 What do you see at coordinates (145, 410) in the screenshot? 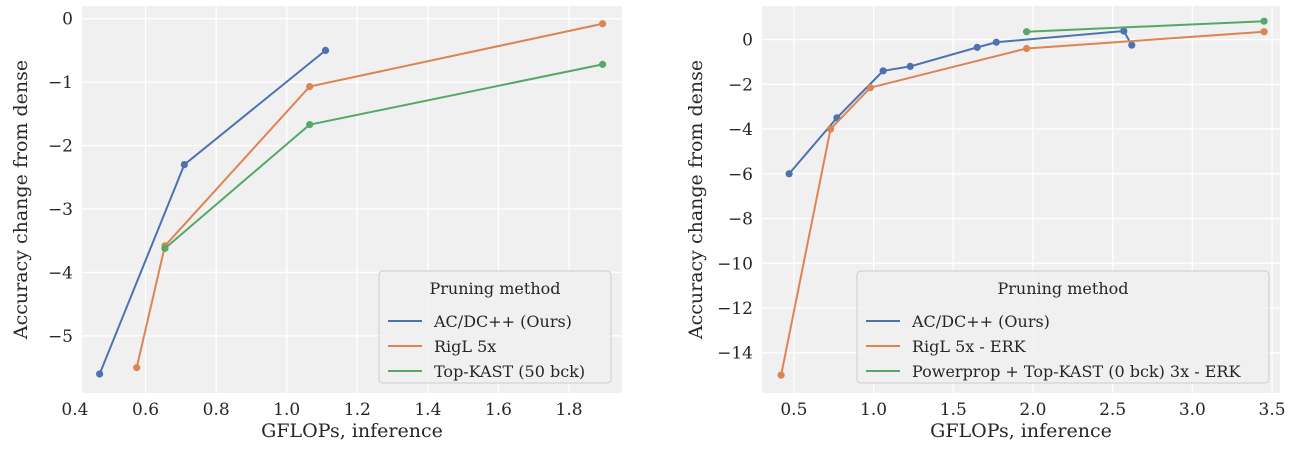
I see `x-tick-label: 0.6` at bounding box center [145, 410].